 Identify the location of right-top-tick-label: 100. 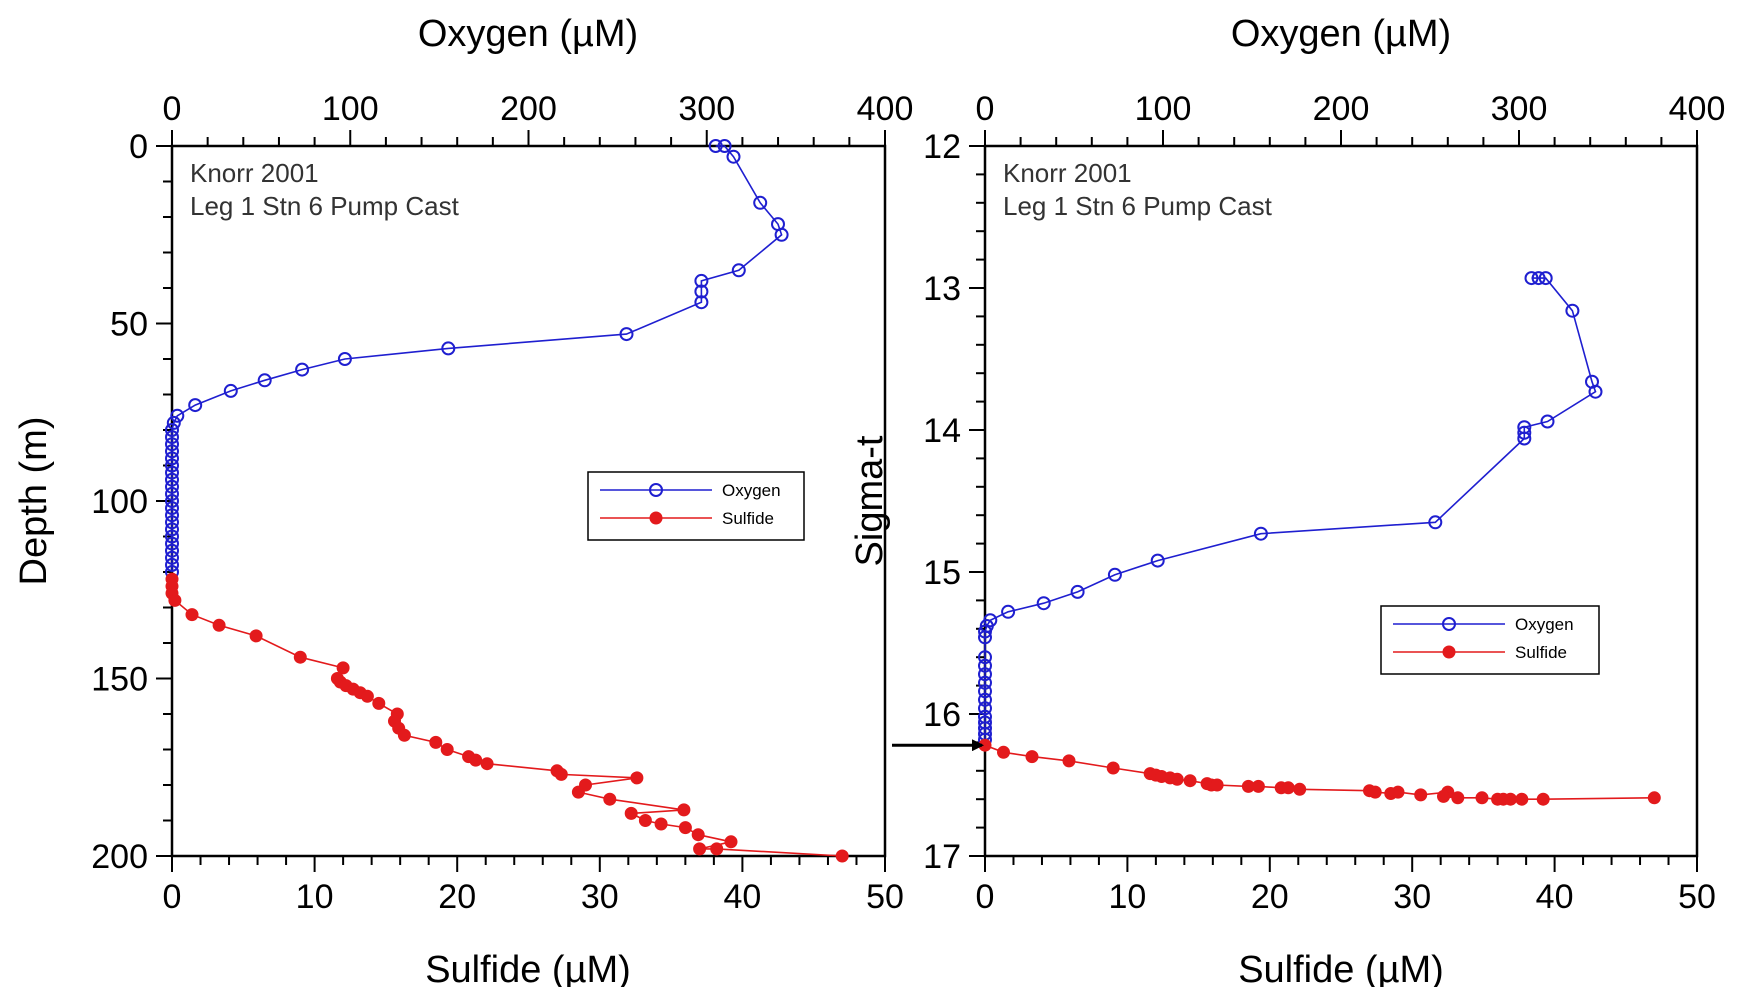
(1163, 109).